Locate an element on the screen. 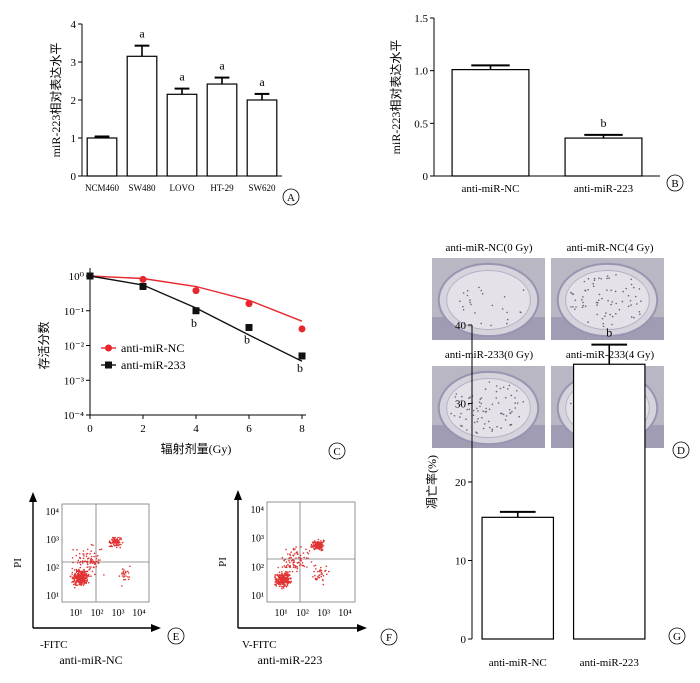 The image size is (700, 683). bar is located at coordinates (603, 157).